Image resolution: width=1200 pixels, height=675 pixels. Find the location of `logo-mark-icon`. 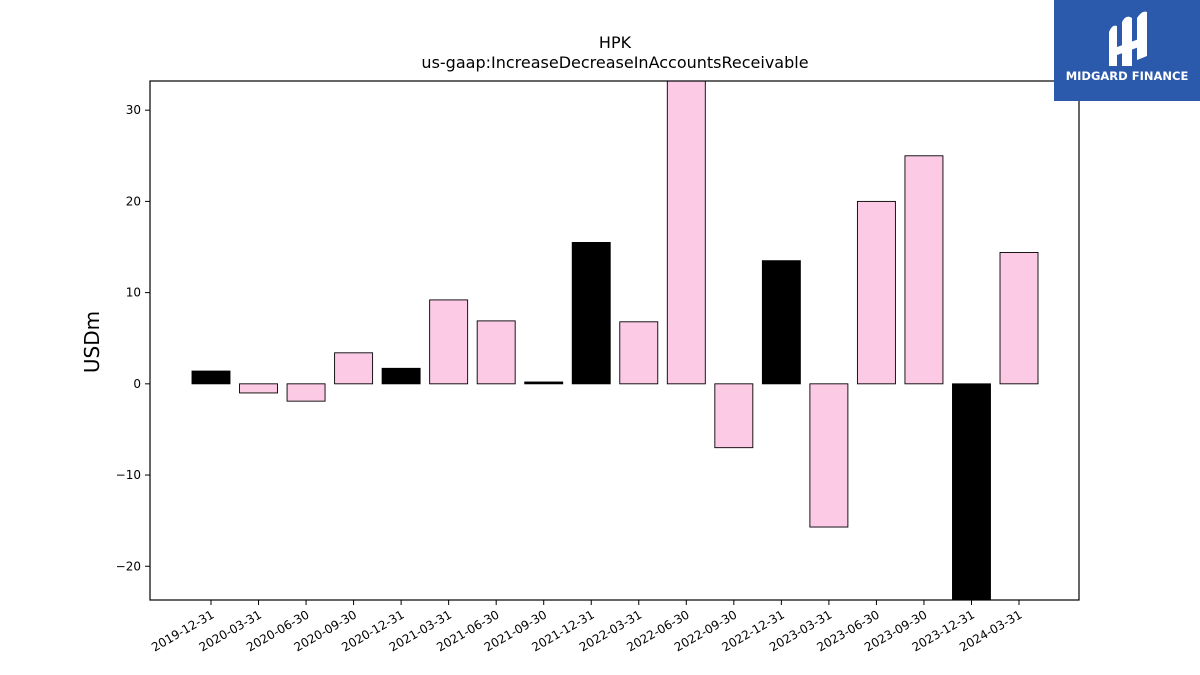

logo-mark-icon is located at coordinates (1128, 39).